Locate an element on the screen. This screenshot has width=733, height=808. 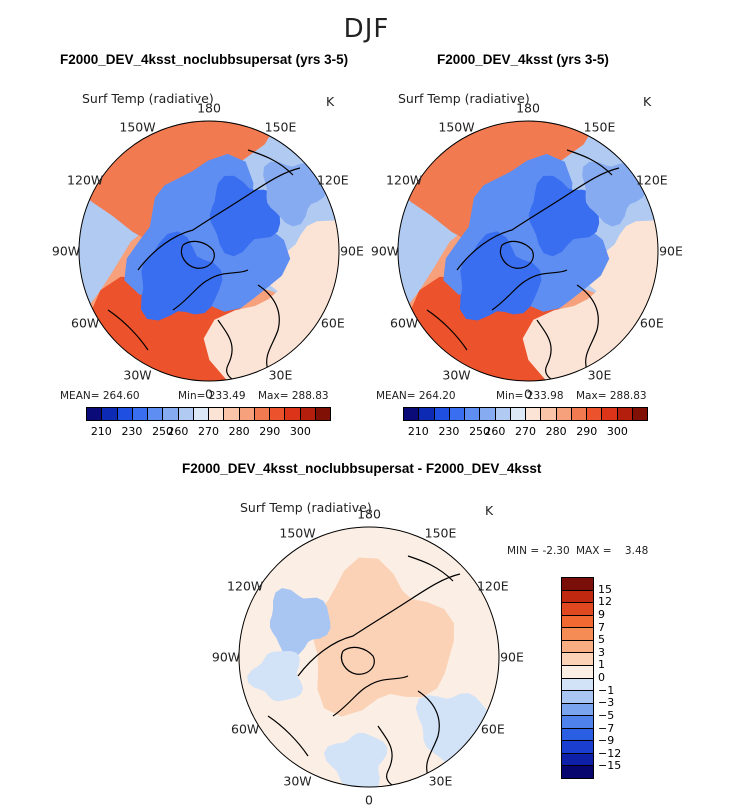
panel2-colorbar is located at coordinates (525, 414).